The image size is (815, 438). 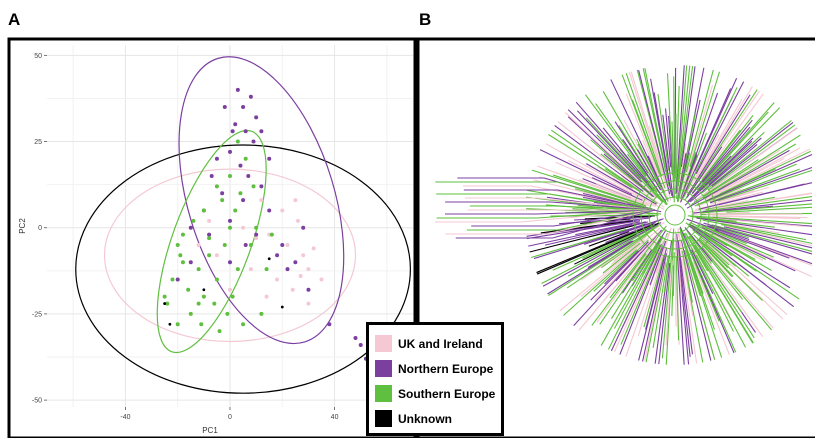 What do you see at coordinates (37, 401) in the screenshot?
I see `y-tick-label: -50` at bounding box center [37, 401].